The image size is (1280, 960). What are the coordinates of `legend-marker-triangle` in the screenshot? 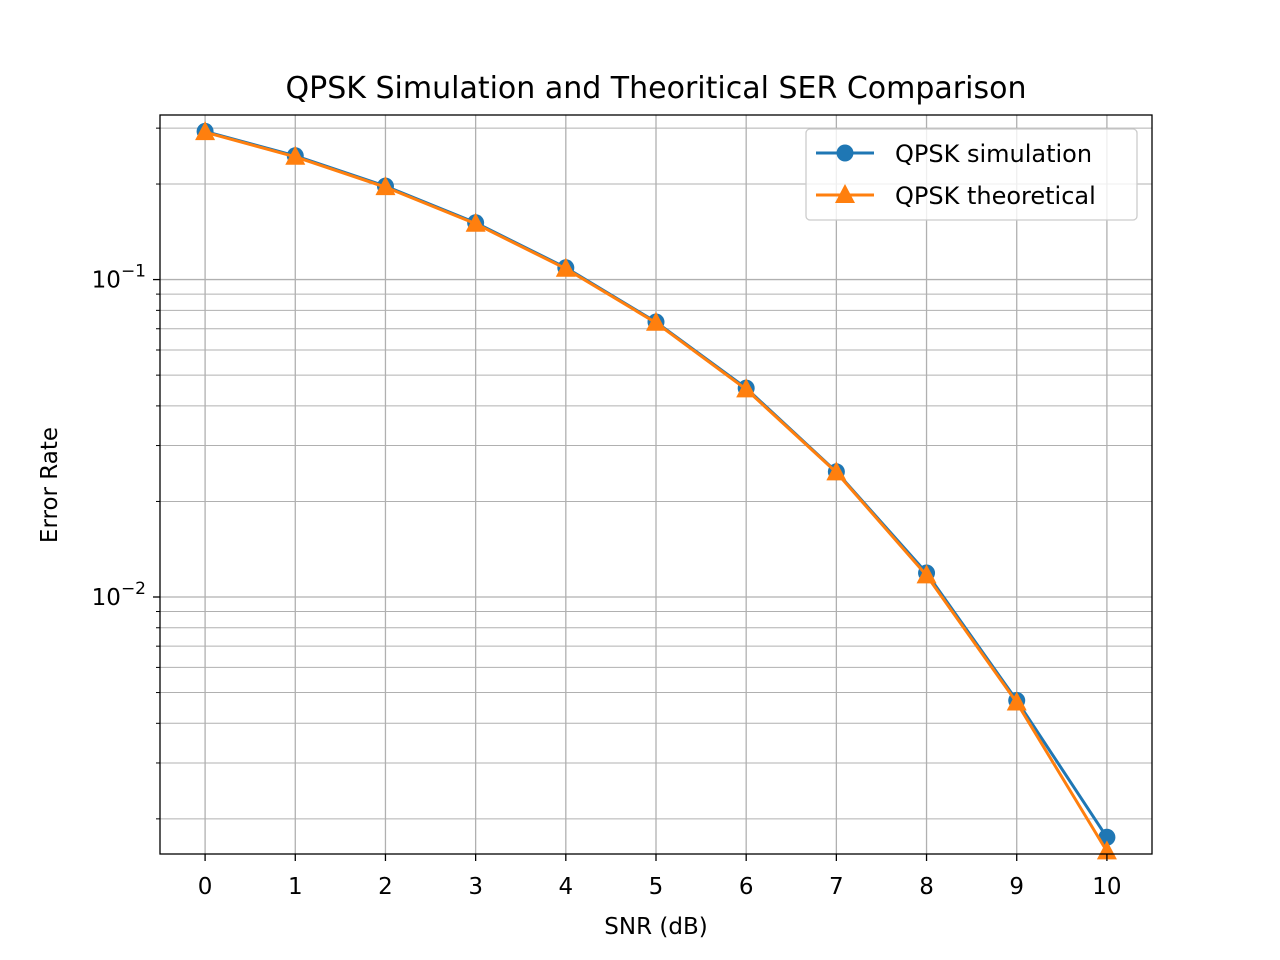 It's located at (845, 193).